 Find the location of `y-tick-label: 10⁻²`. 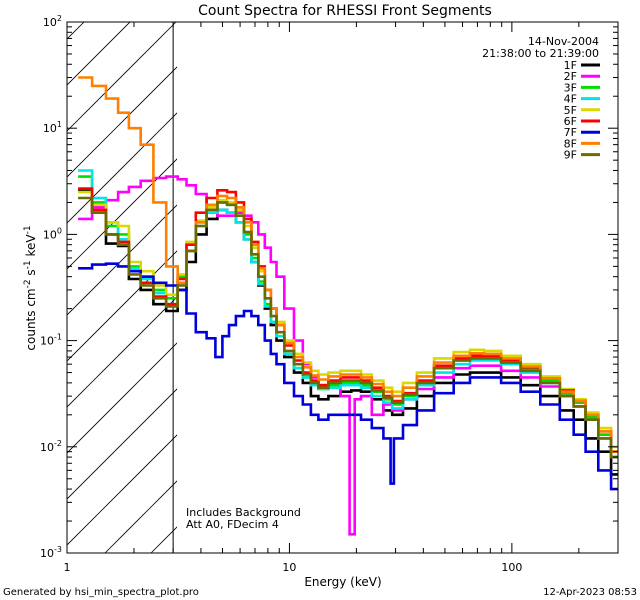

y-tick-label: 10⁻² is located at coordinates (51, 446).